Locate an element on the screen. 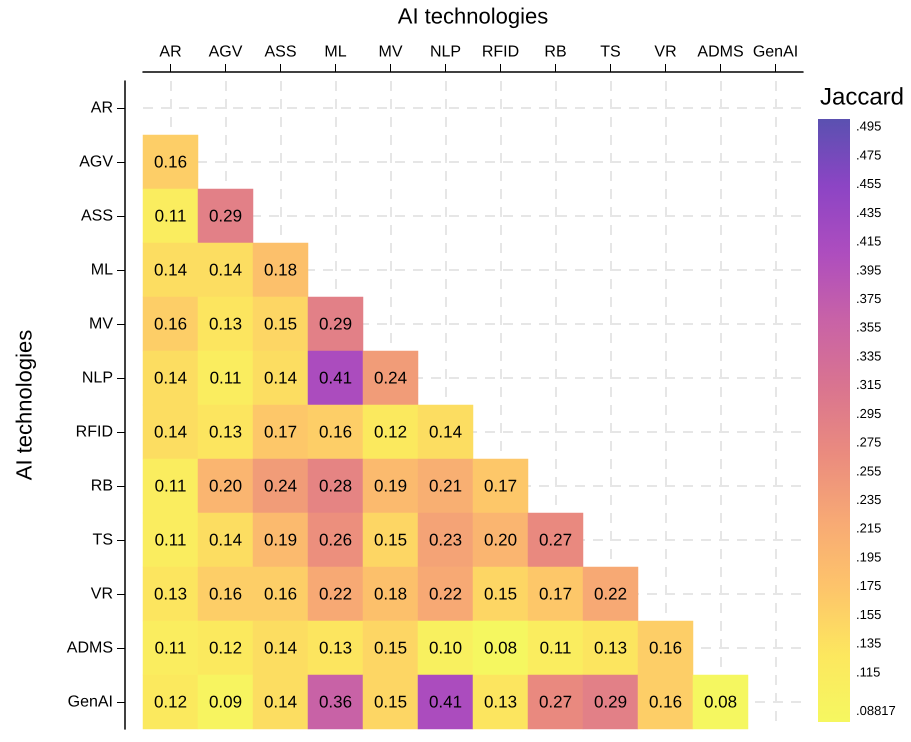 This screenshot has width=911, height=742. color-bar-label: .235 is located at coordinates (869, 499).